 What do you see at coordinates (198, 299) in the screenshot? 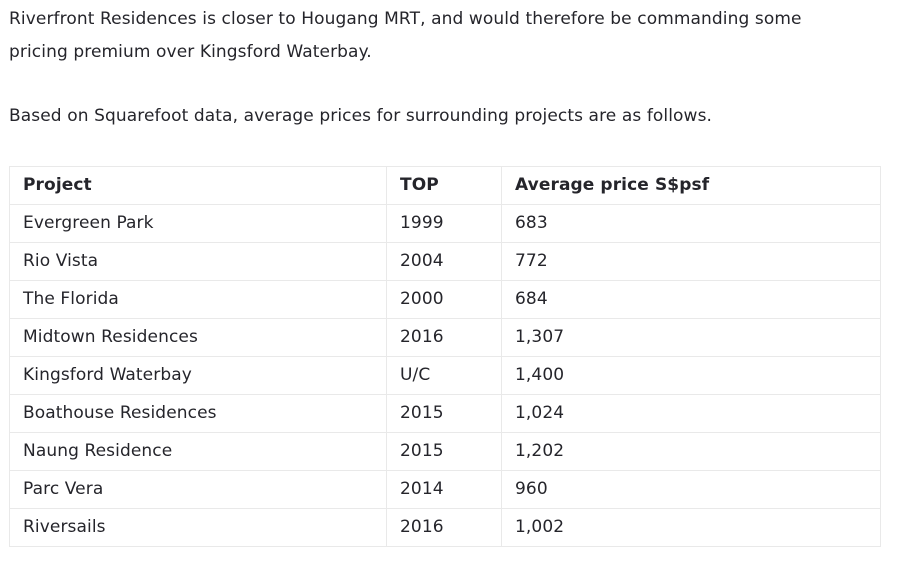
I see `project-cell: The Florida` at bounding box center [198, 299].